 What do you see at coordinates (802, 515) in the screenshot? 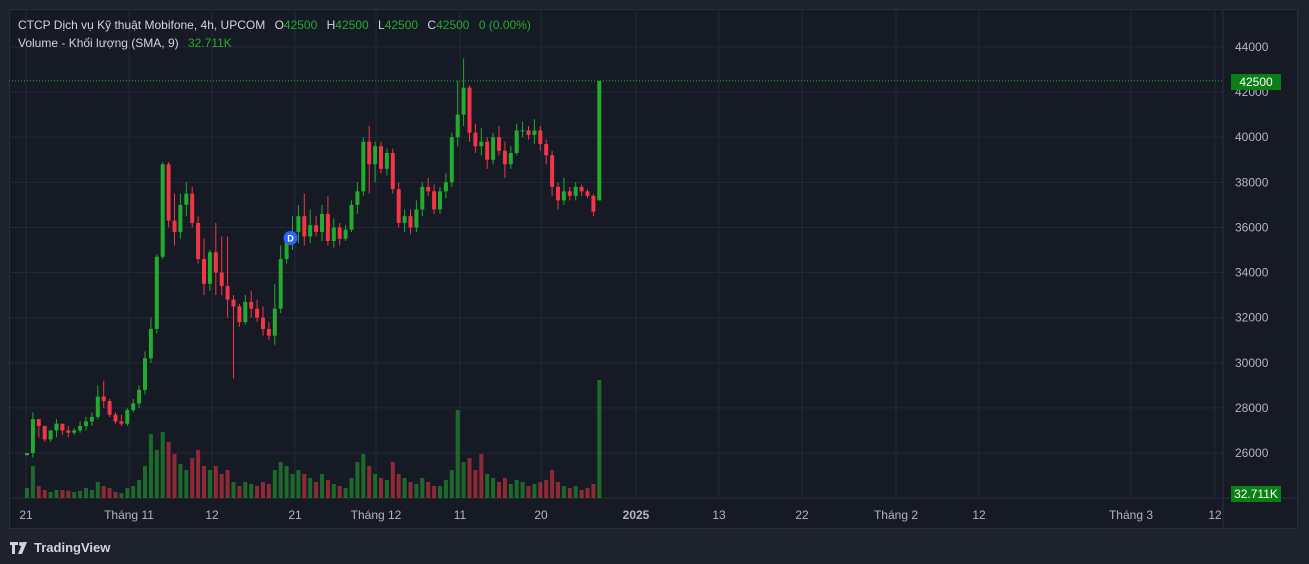
I see `time-tick-label: 22` at bounding box center [802, 515].